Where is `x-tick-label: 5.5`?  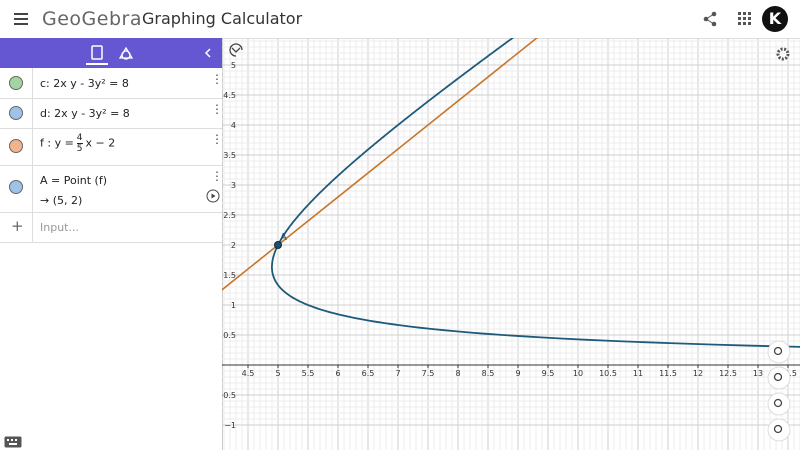 x-tick-label: 5.5 is located at coordinates (308, 373).